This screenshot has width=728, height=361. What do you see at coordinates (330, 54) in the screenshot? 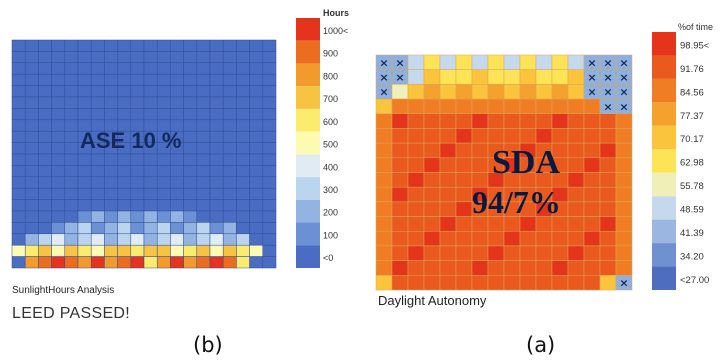
I see `legend-label: 900` at bounding box center [330, 54].